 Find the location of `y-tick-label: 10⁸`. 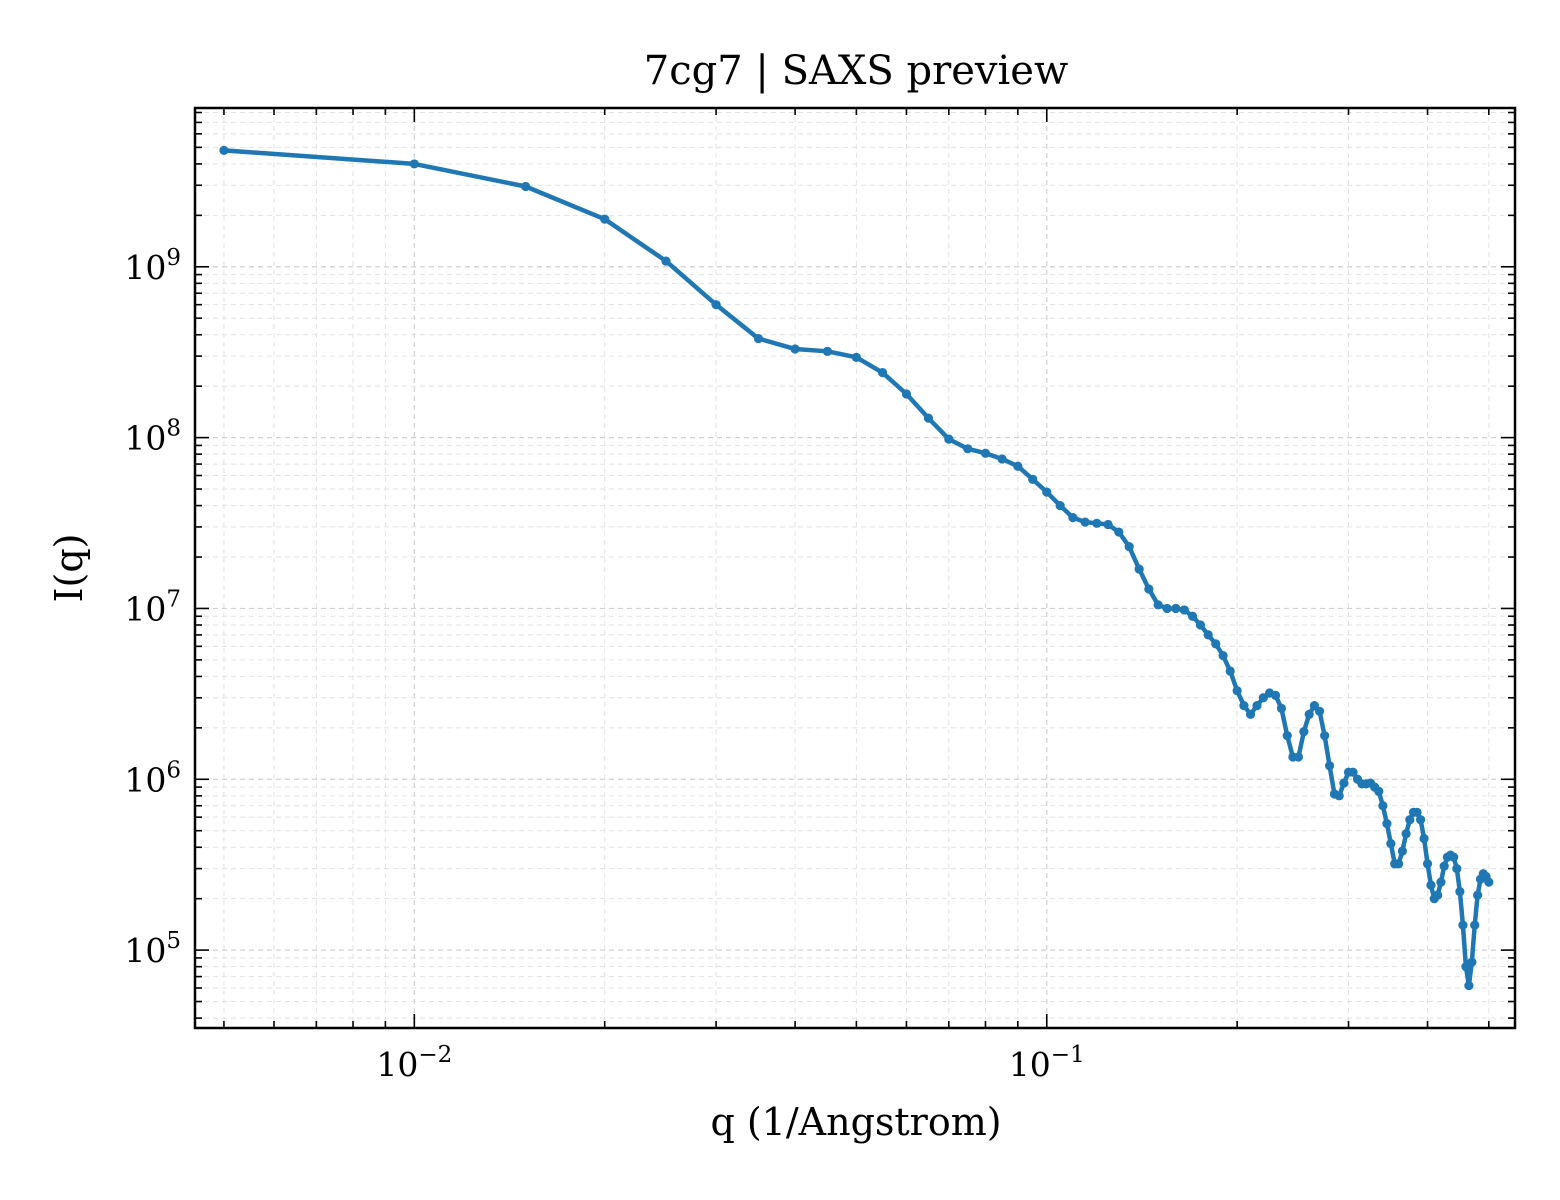

y-tick-label: 10⁸ is located at coordinates (152, 437).